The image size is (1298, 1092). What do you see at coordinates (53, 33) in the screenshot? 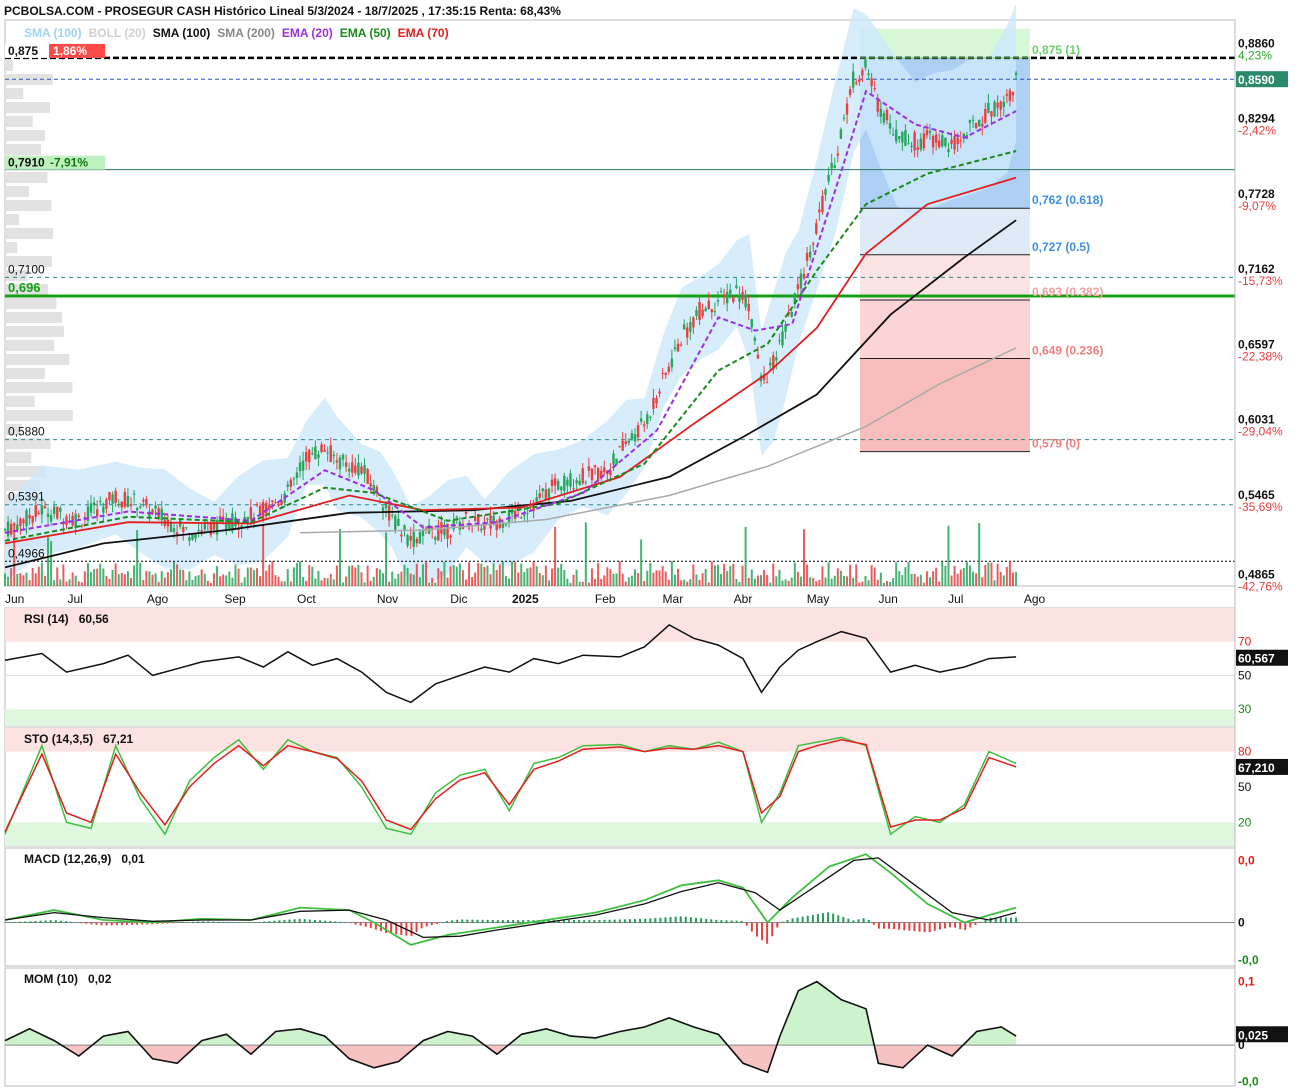
I see `legend-entry: SMA (100)` at bounding box center [53, 33].